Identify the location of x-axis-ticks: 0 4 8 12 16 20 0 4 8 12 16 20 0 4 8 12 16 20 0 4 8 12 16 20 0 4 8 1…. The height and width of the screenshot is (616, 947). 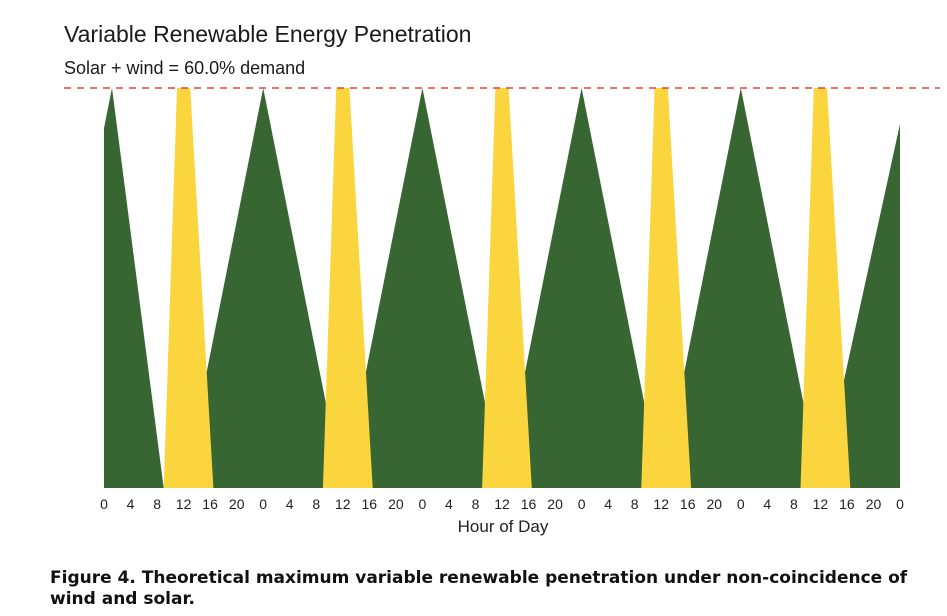
(502, 504).